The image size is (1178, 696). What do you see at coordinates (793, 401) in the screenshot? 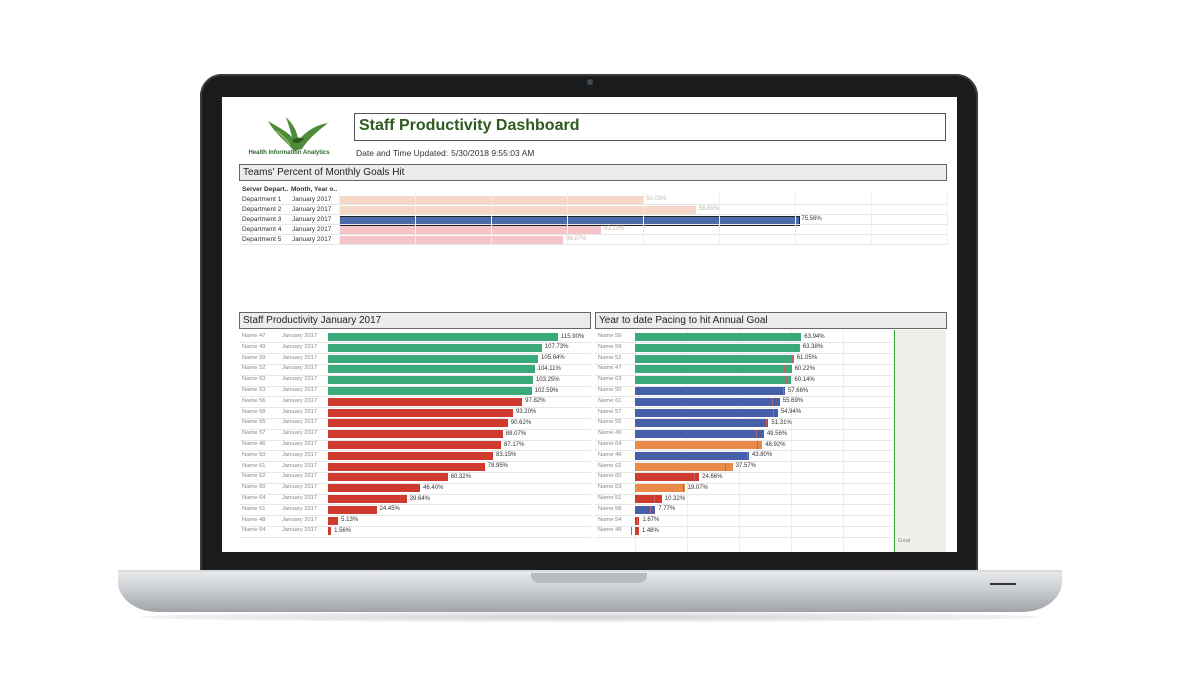
I see `pacing-value-label: 55.69%` at bounding box center [793, 401].